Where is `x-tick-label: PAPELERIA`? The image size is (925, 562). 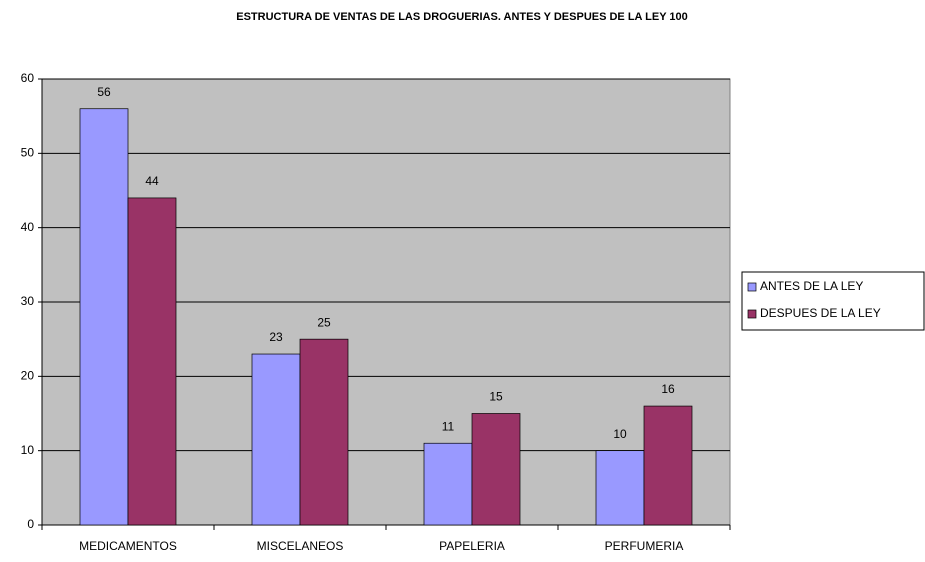 x-tick-label: PAPELERIA is located at coordinates (472, 546).